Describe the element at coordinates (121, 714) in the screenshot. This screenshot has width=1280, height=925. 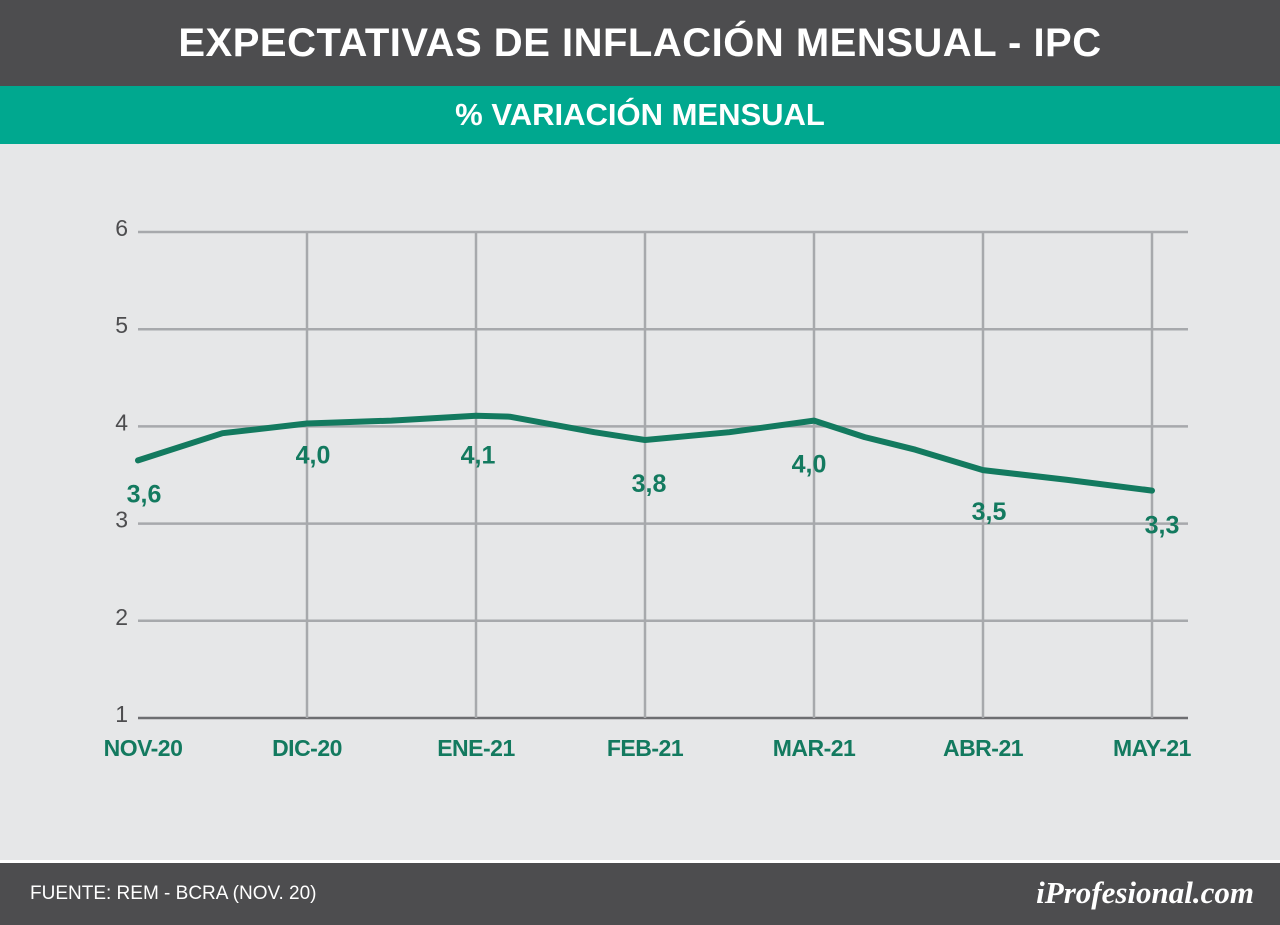
I see `y-tick-label: 1` at that location.